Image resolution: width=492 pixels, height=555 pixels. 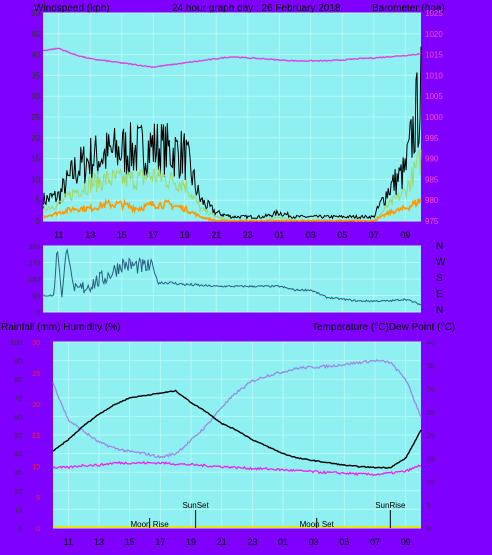 What do you see at coordinates (34, 247) in the screenshot?
I see `direction-tick: 360` at bounding box center [34, 247].